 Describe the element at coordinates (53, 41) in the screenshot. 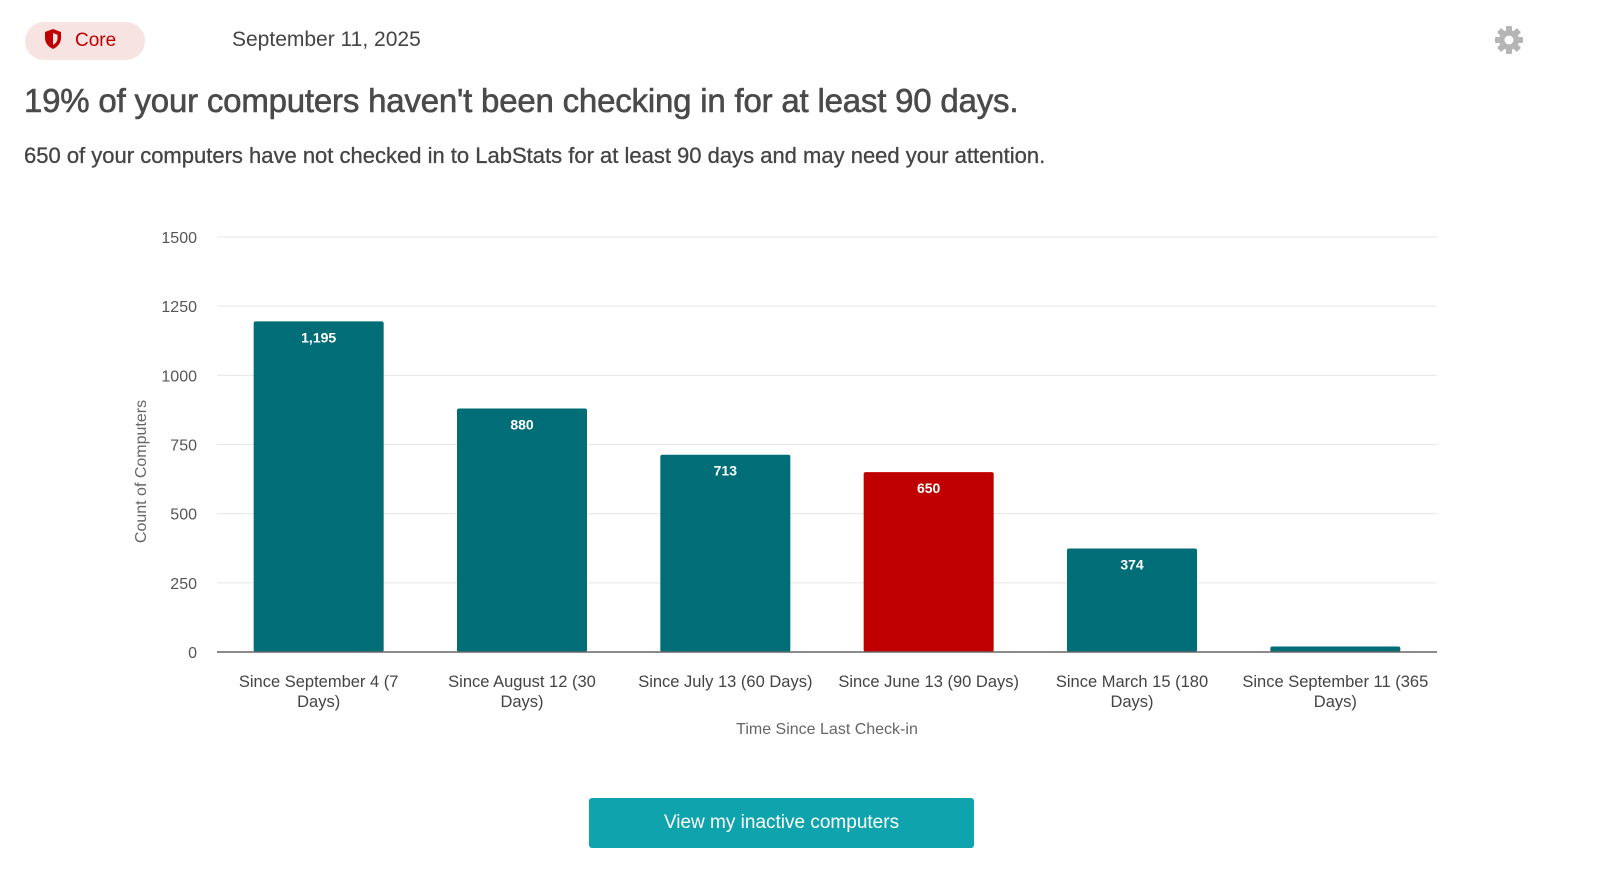

I see `shield-icon` at that location.